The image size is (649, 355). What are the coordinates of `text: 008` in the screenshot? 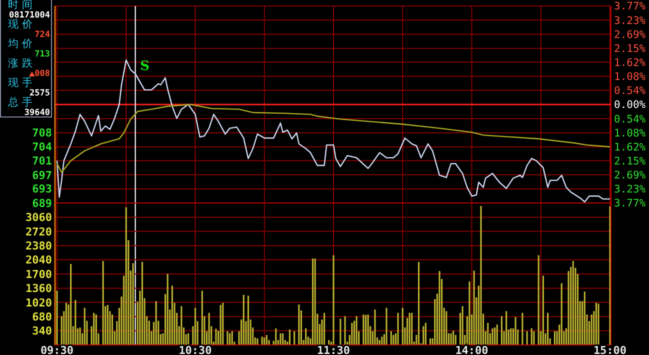 It's located at (42, 74).